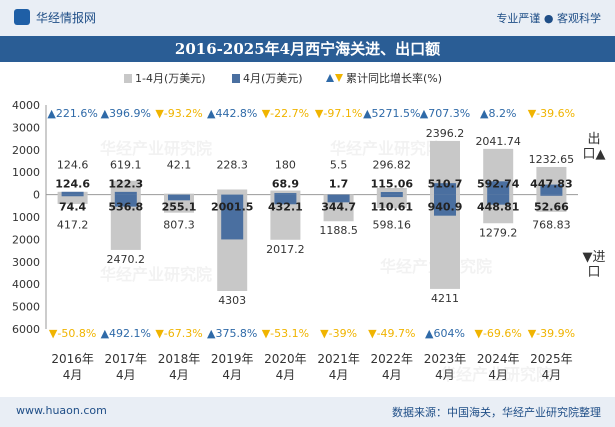 This screenshot has height=427, width=615. Describe the element at coordinates (392, 184) in the screenshot. I see `export-april-label: 115.06` at that location.